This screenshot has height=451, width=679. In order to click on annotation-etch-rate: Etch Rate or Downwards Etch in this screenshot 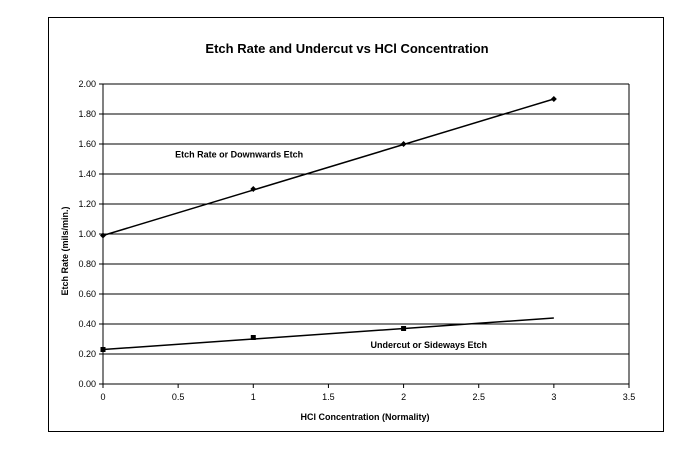, I will do `click(239, 155)`.